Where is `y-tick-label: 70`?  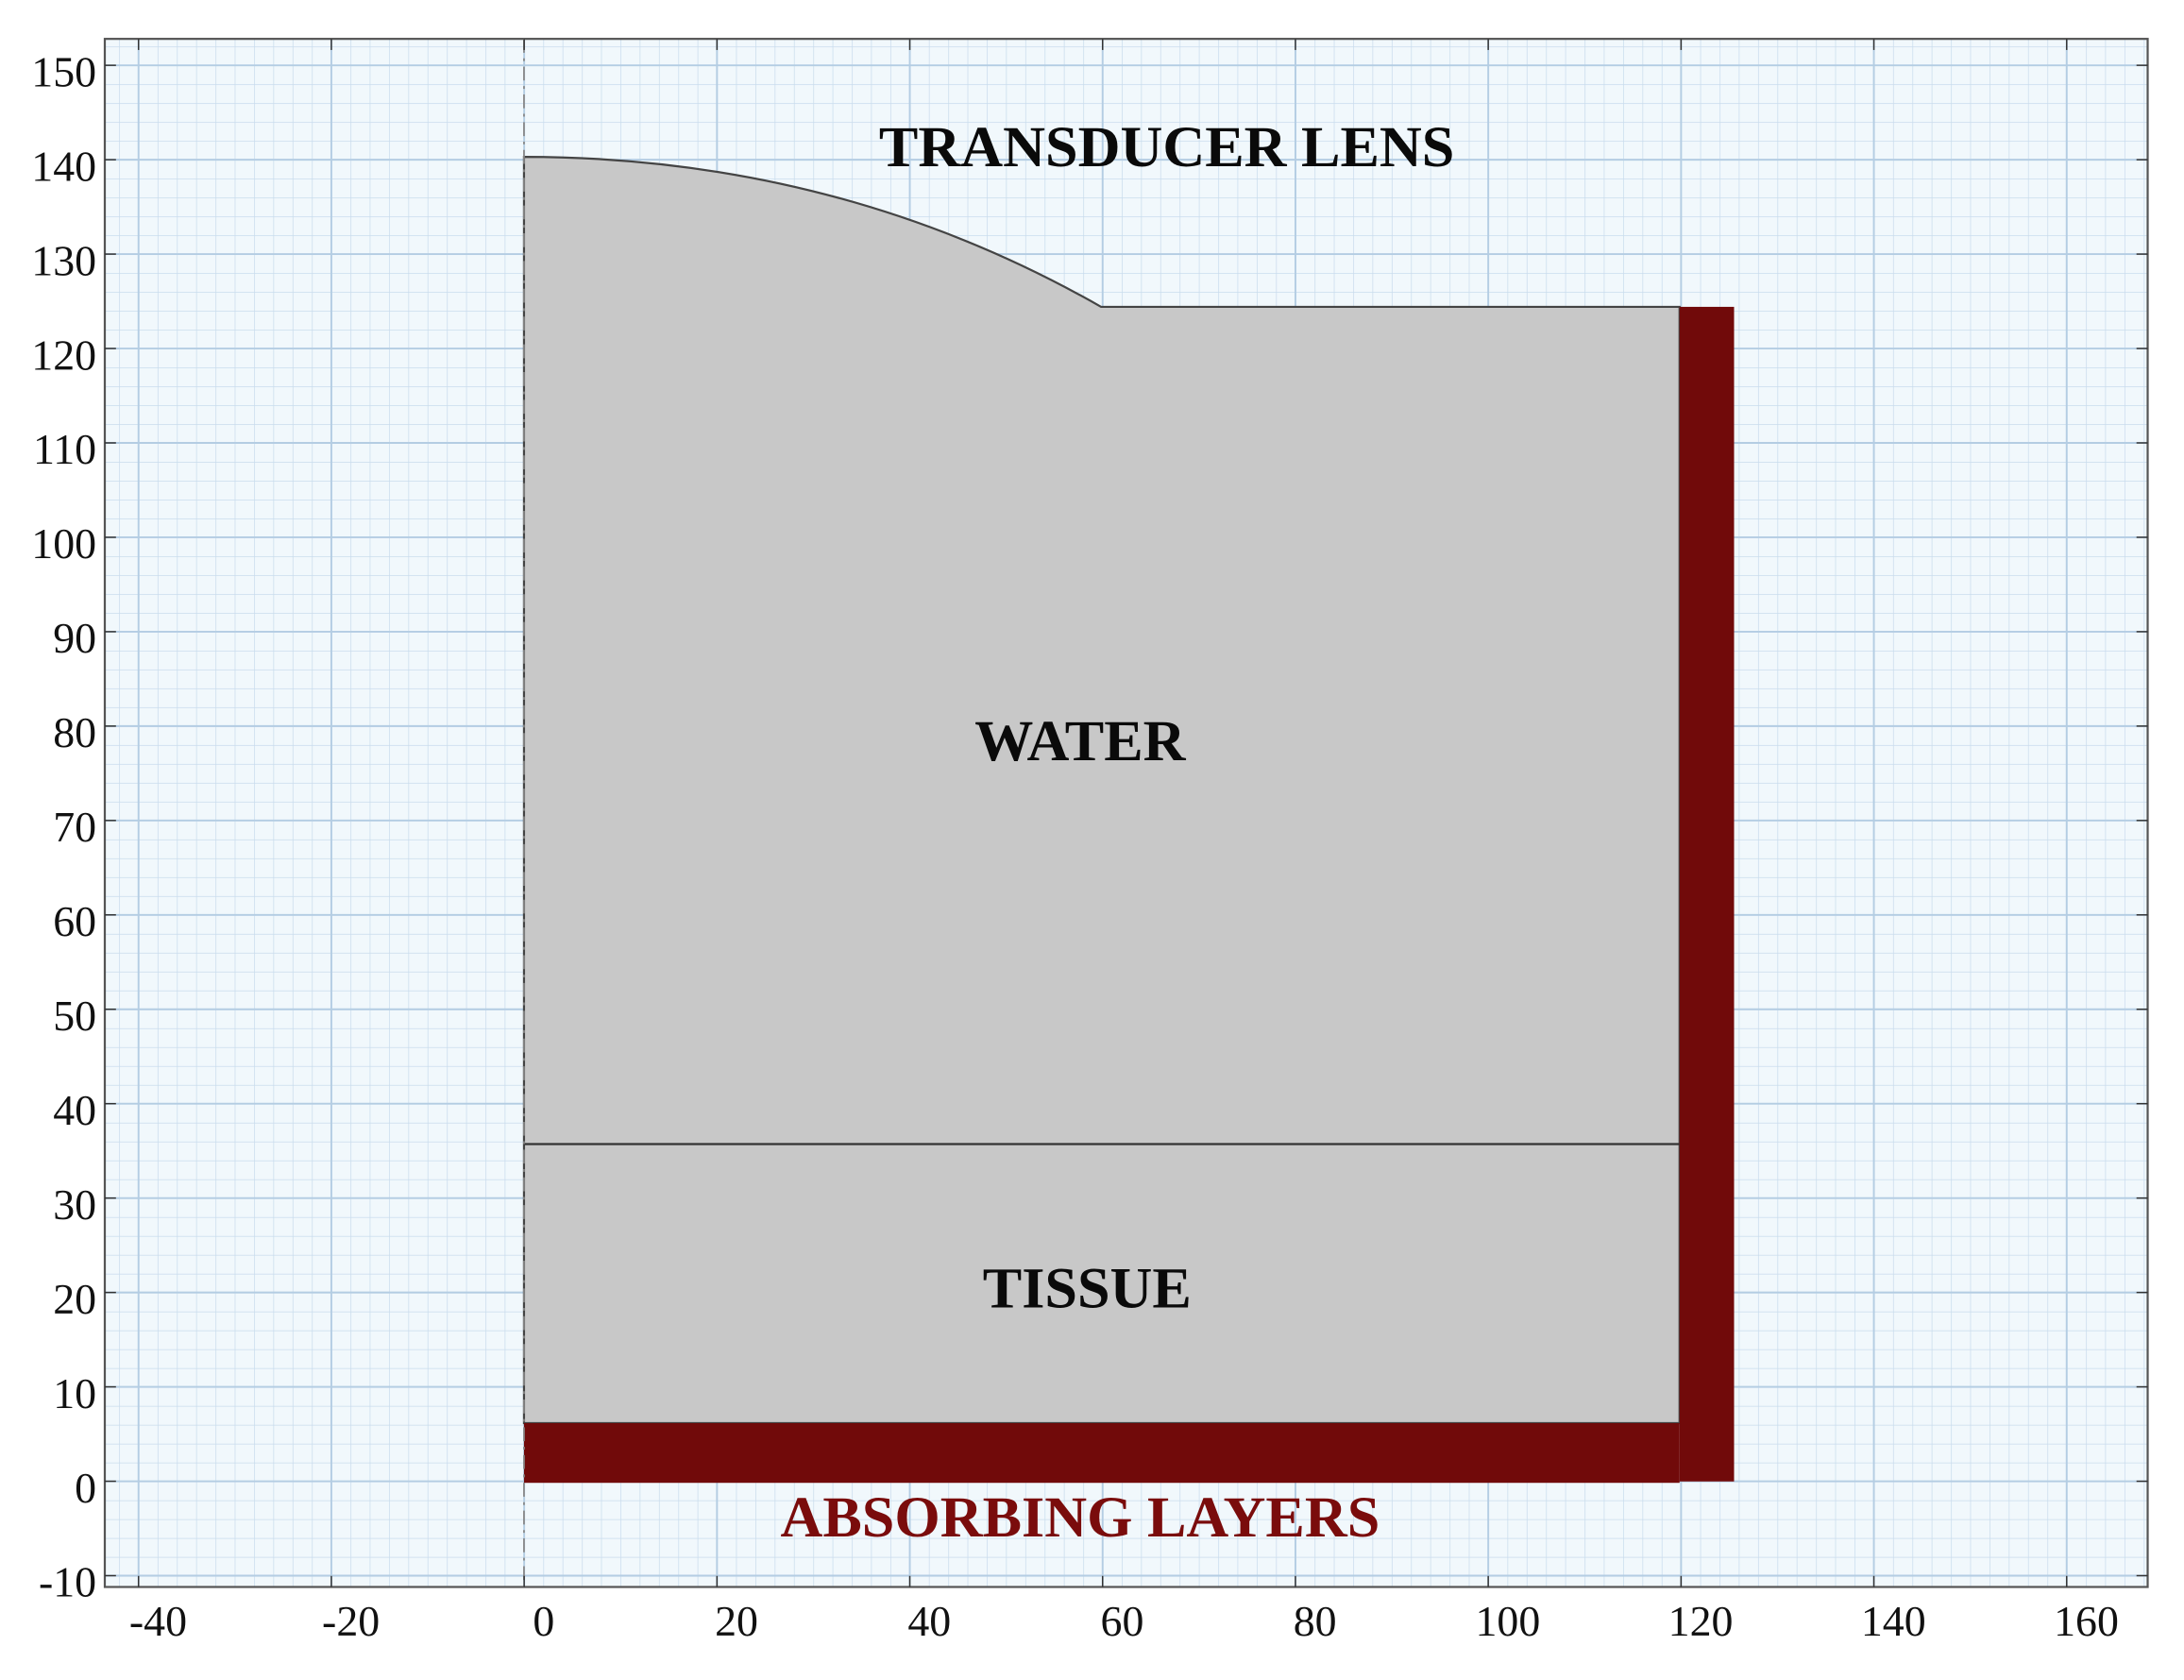 y-tick-label: 70 is located at coordinates (74, 827).